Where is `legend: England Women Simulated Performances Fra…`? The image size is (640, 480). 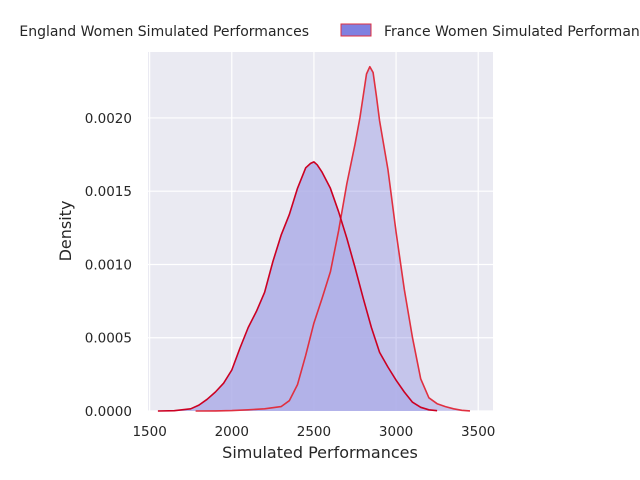
legend: England Women Simulated Performances Fra… is located at coordinates (329, 31).